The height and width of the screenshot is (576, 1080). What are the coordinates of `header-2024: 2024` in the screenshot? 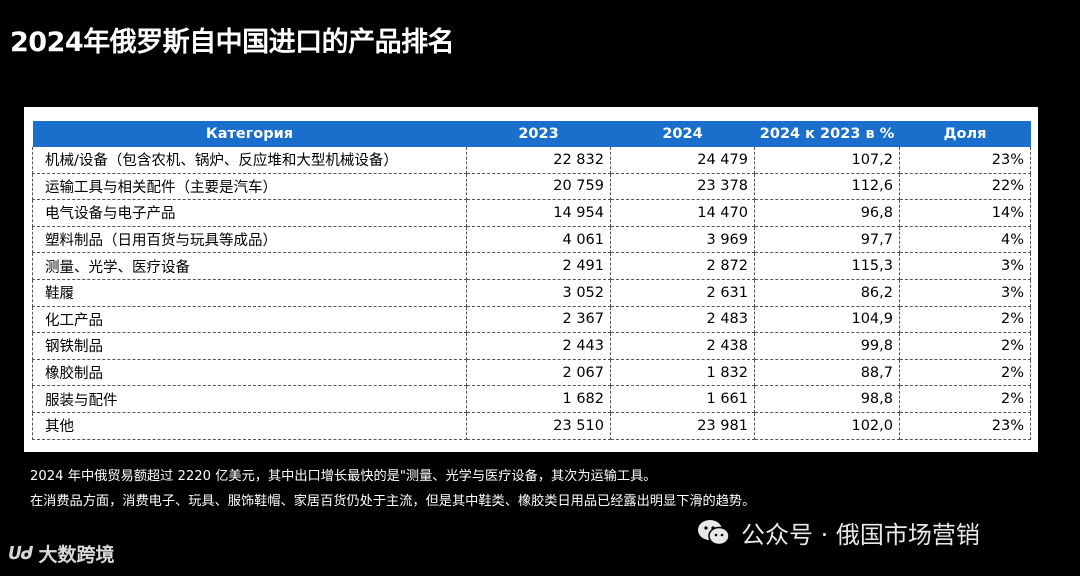 It's located at (682, 134).